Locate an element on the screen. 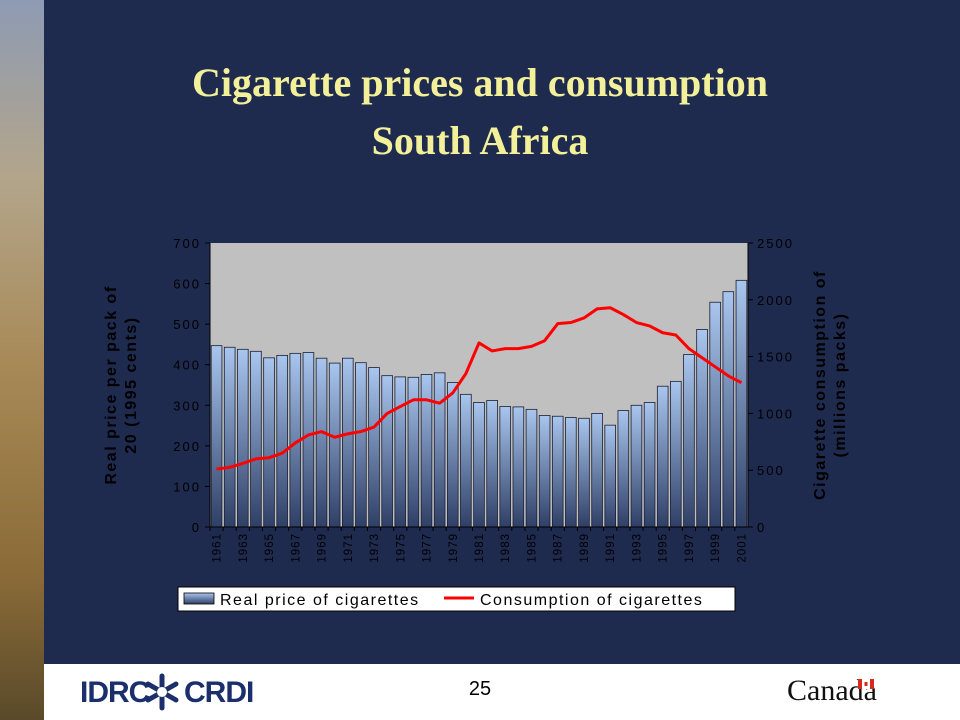 The image size is (960, 720). bar-1968 is located at coordinates (308, 440).